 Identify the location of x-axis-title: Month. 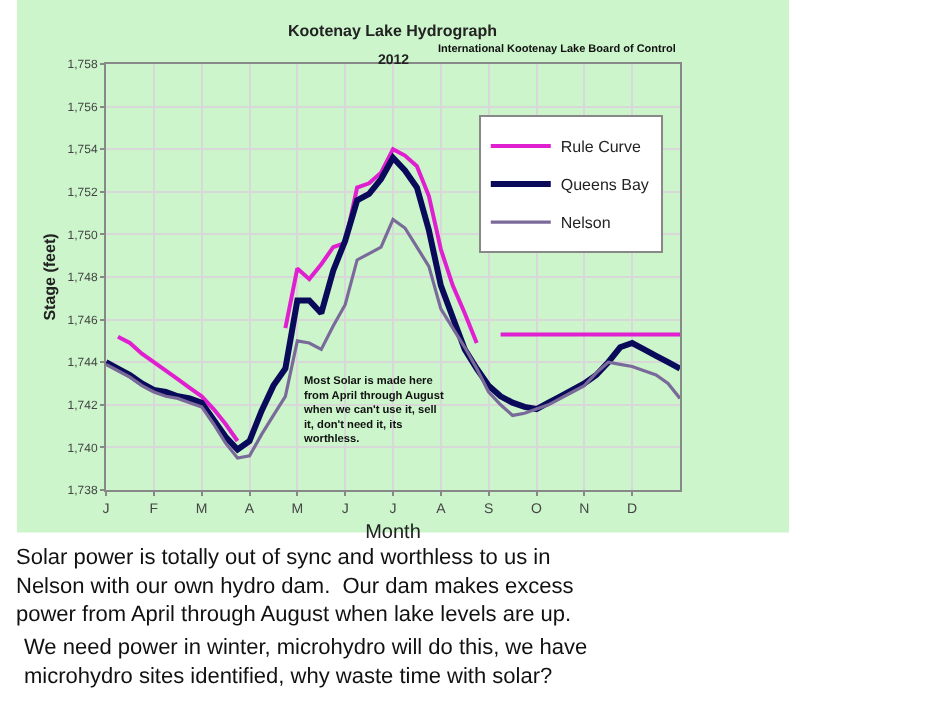
(393, 532).